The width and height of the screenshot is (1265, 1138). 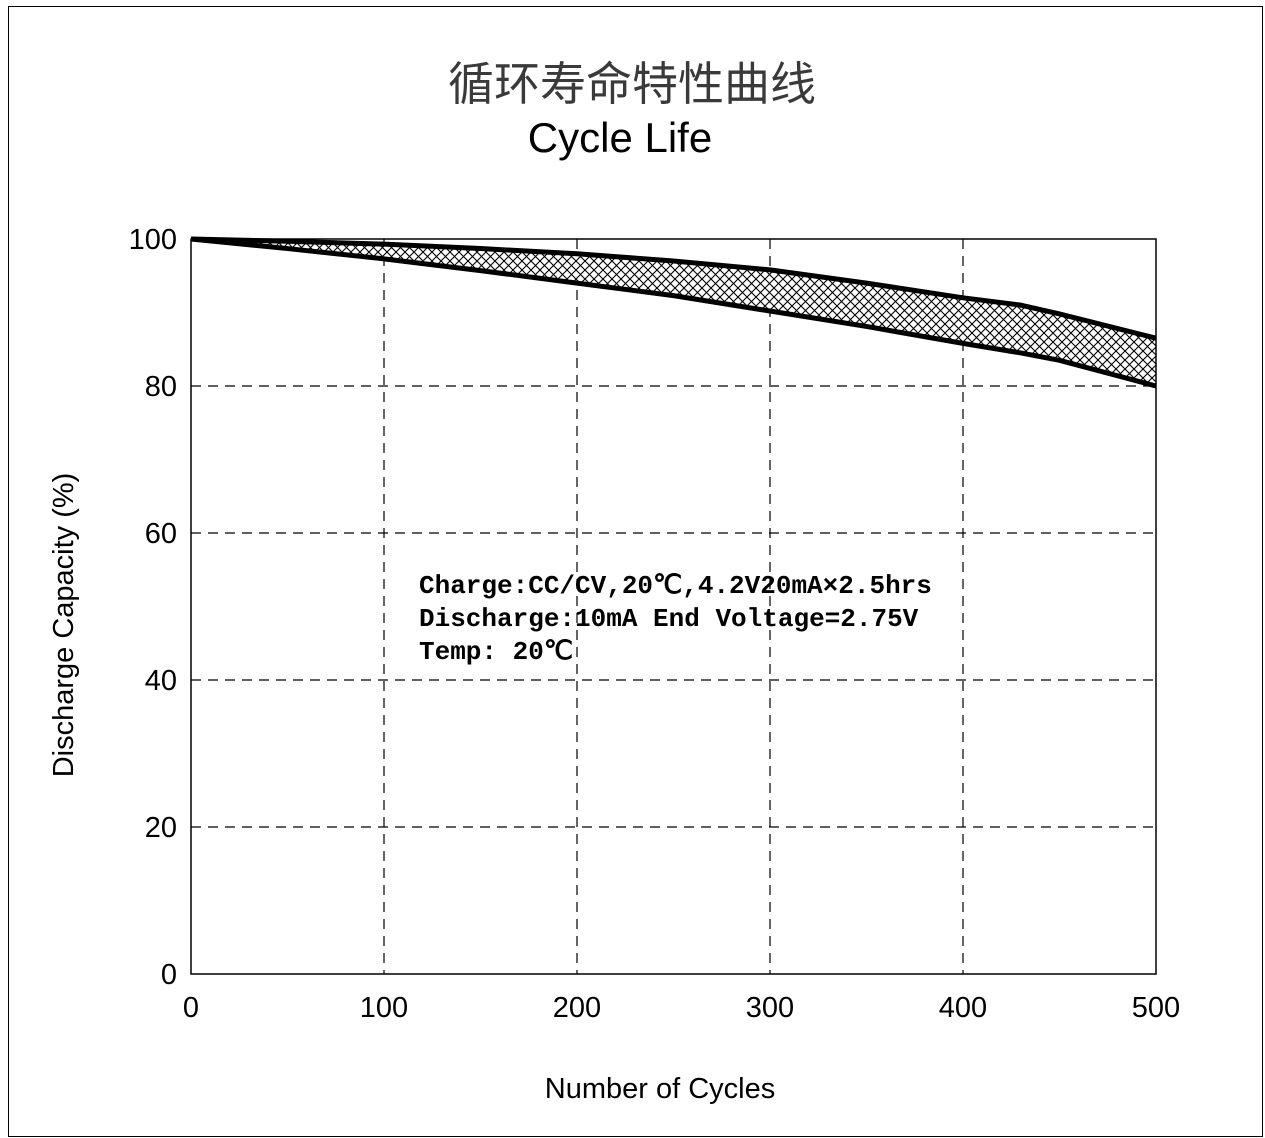 What do you see at coordinates (191, 1008) in the screenshot?
I see `x-tick-label: 0` at bounding box center [191, 1008].